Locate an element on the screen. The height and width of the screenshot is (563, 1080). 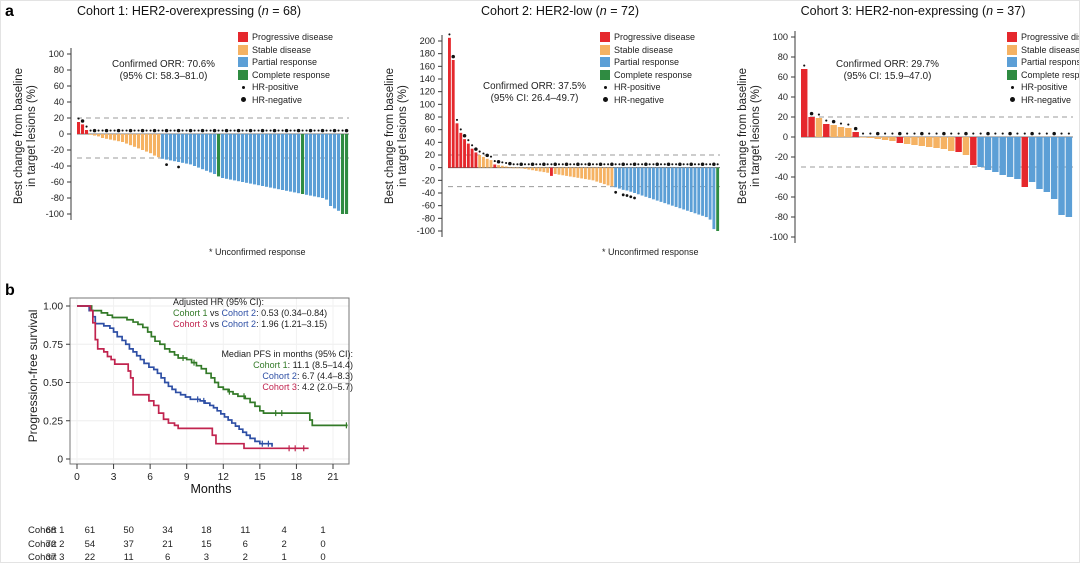
risk-count: 50 is located at coordinates (128, 530).